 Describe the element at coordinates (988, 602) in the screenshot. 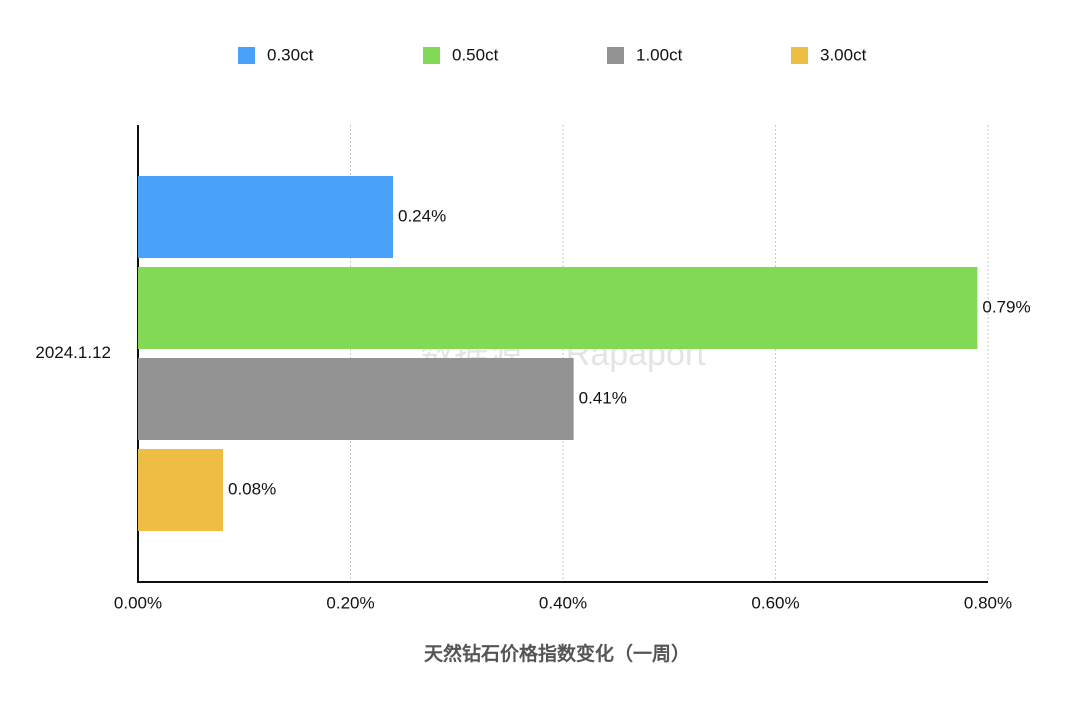

I see `x-tick-label: 0.80%` at that location.